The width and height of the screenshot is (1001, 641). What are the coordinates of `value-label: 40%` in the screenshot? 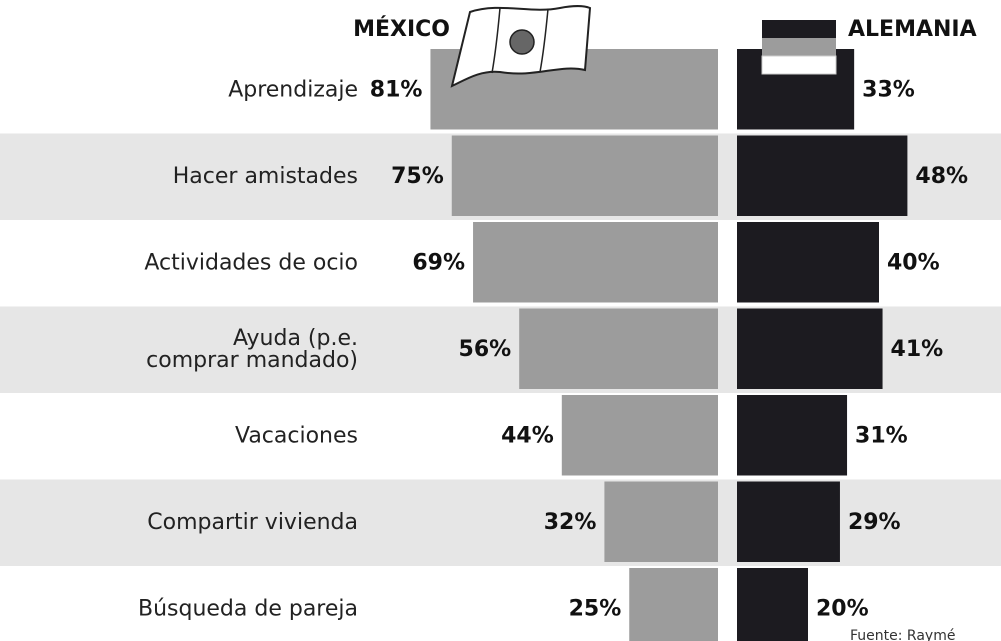 It's located at (913, 262).